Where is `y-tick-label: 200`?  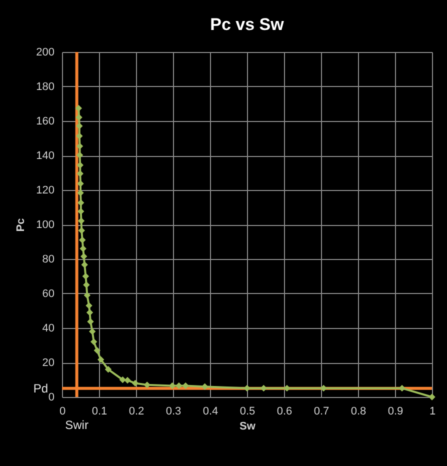
y-tick-label: 200 is located at coordinates (45, 52).